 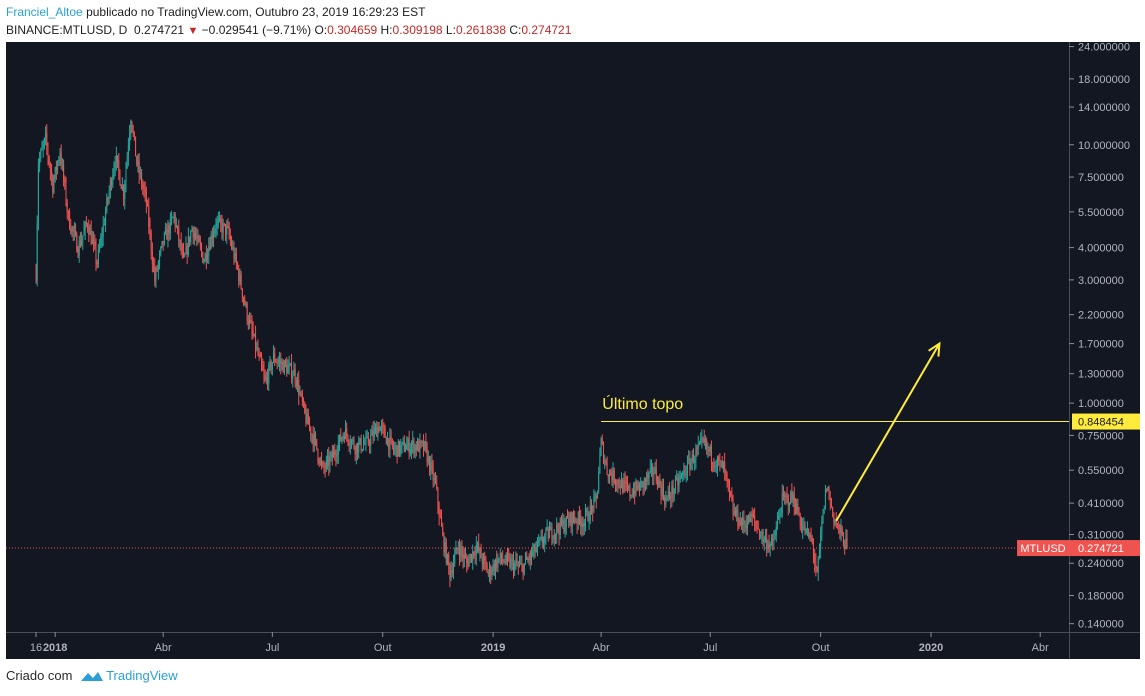 I want to click on y-tick-label: 14.000000, so click(x=1104, y=108).